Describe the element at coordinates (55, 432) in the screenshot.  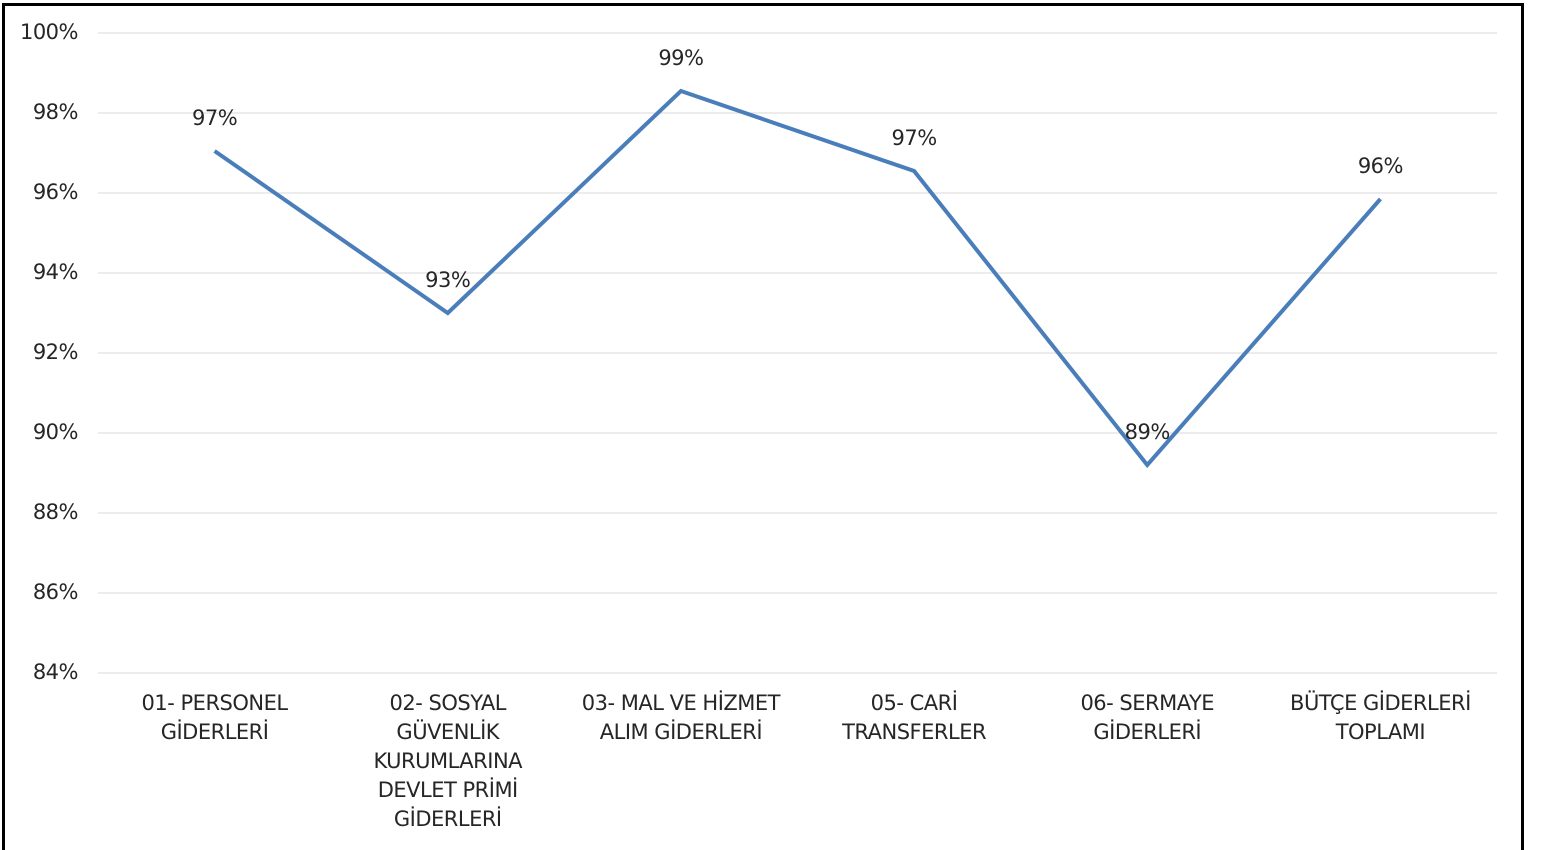
I see `y-tick-label: 90%` at that location.